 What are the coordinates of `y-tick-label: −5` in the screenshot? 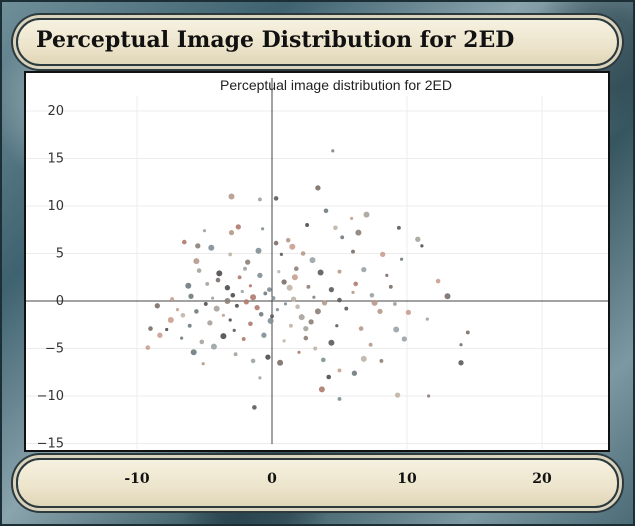 It's located at (54, 349).